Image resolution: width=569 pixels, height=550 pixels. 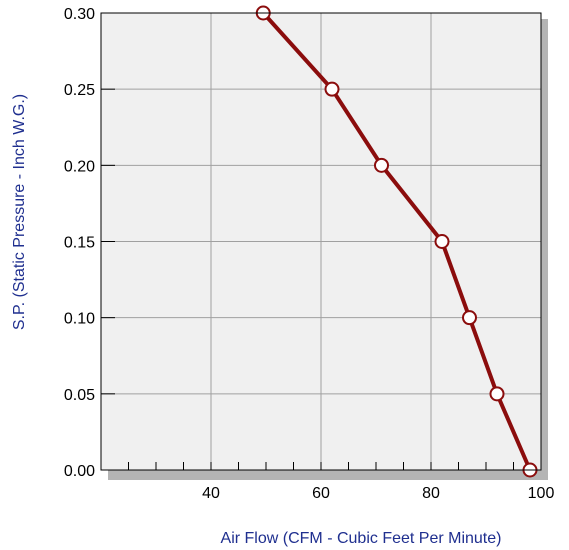 What do you see at coordinates (431, 493) in the screenshot?
I see `x-tick-label: 80` at bounding box center [431, 493].